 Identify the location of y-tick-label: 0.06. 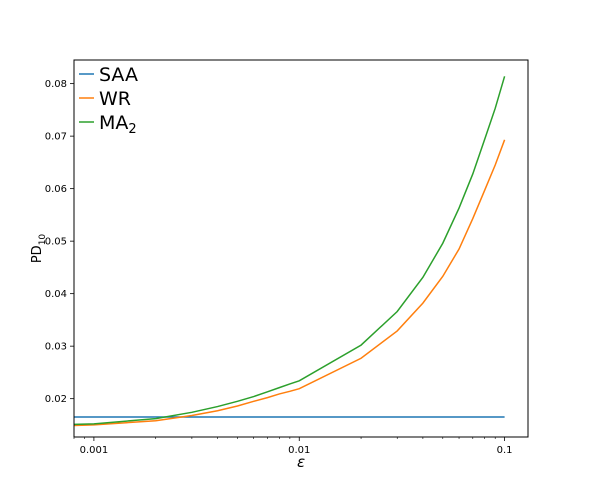
(56, 189).